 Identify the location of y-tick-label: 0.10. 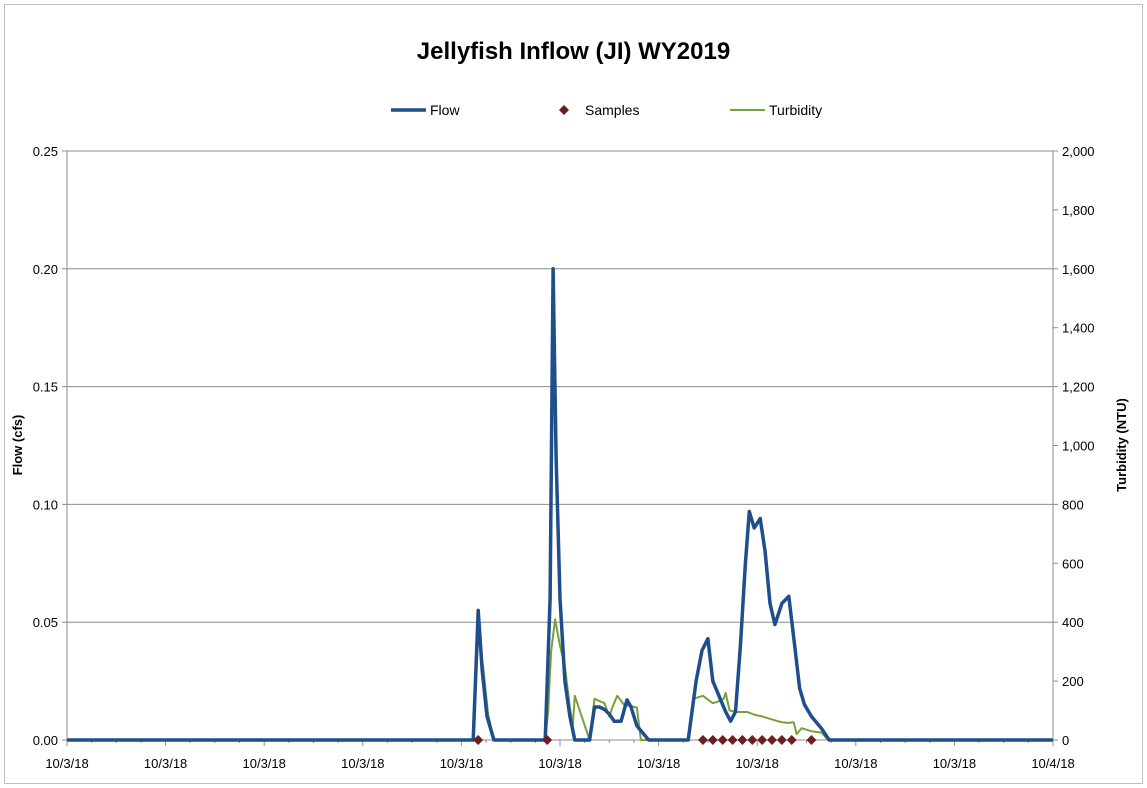
(45, 504).